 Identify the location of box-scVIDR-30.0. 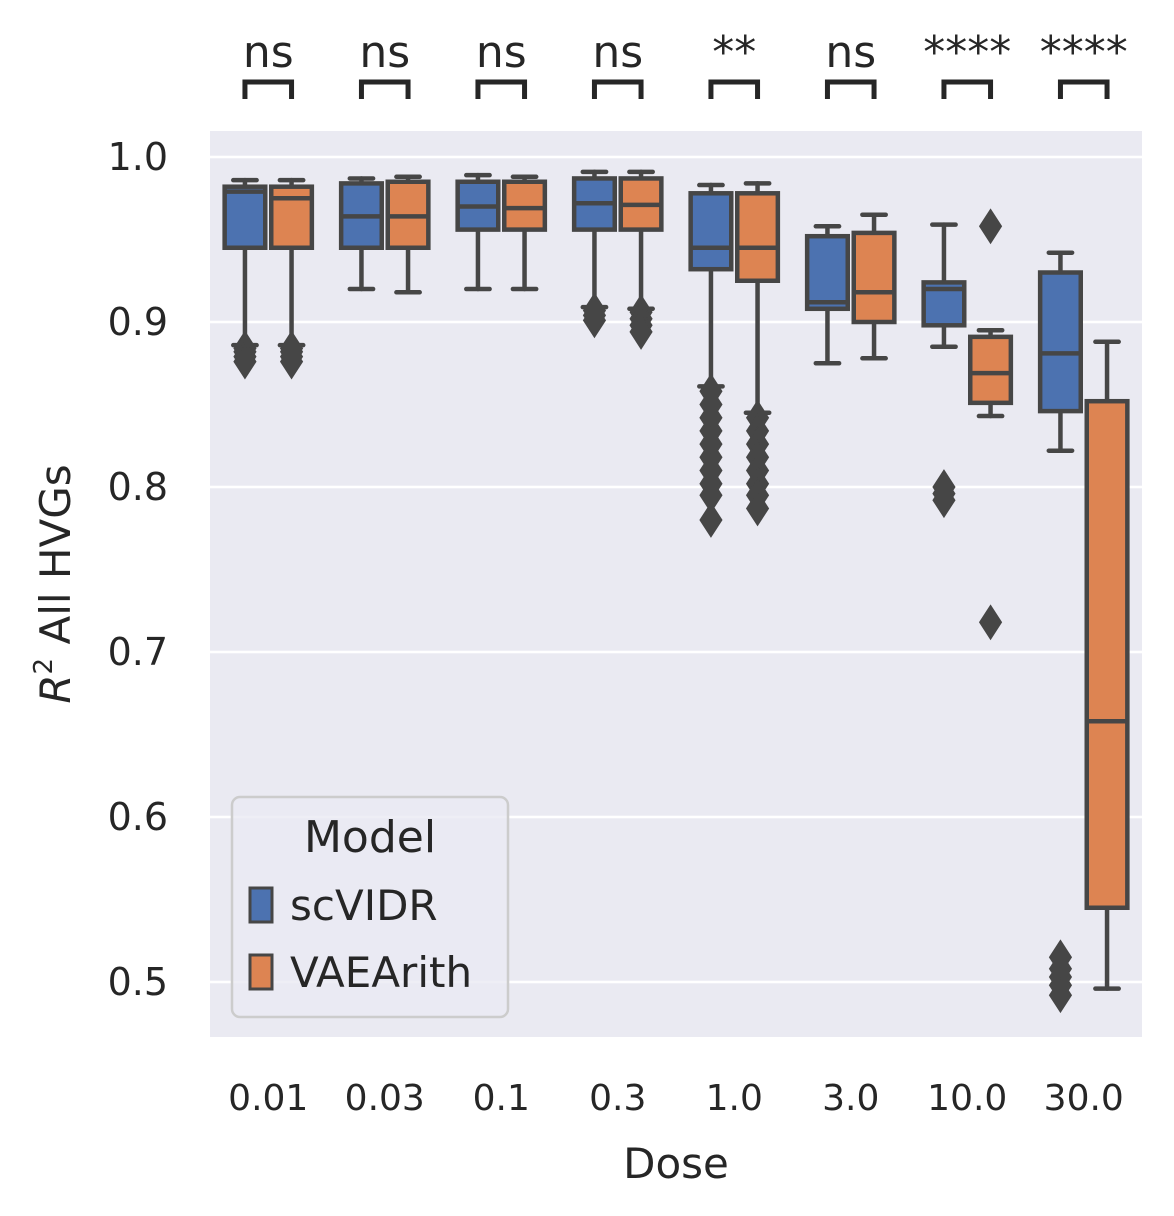
(1060, 632).